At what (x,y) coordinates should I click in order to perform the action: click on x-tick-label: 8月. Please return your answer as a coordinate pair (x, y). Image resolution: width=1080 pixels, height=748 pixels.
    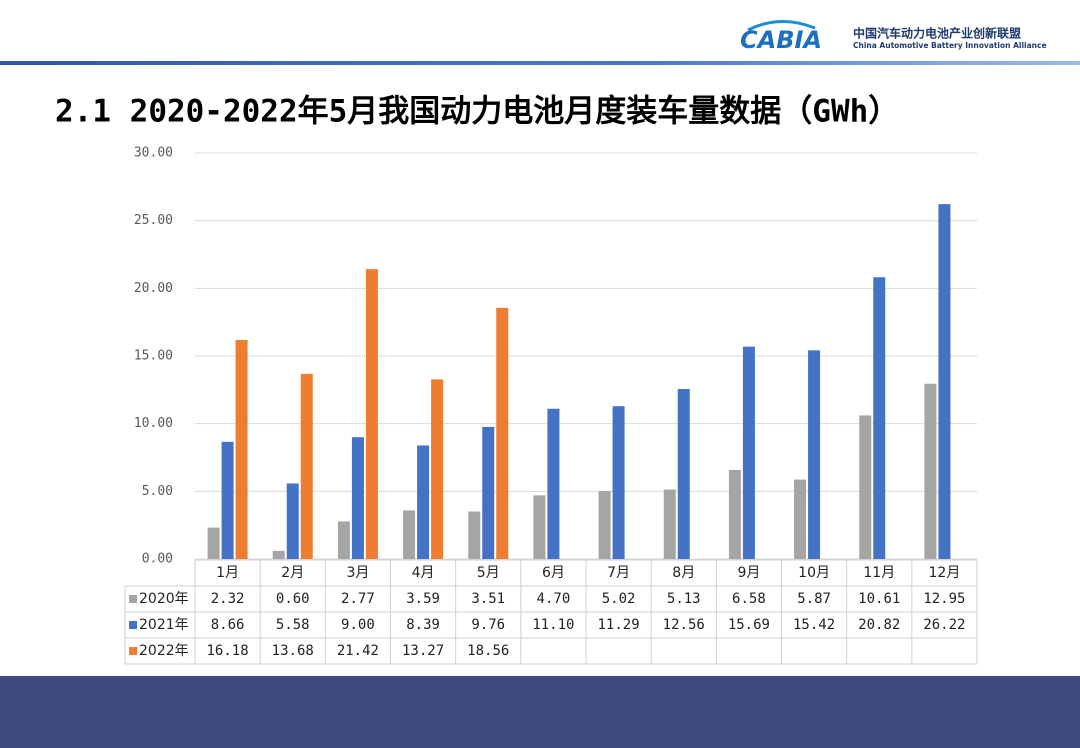
    Looking at the image, I should click on (683, 573).